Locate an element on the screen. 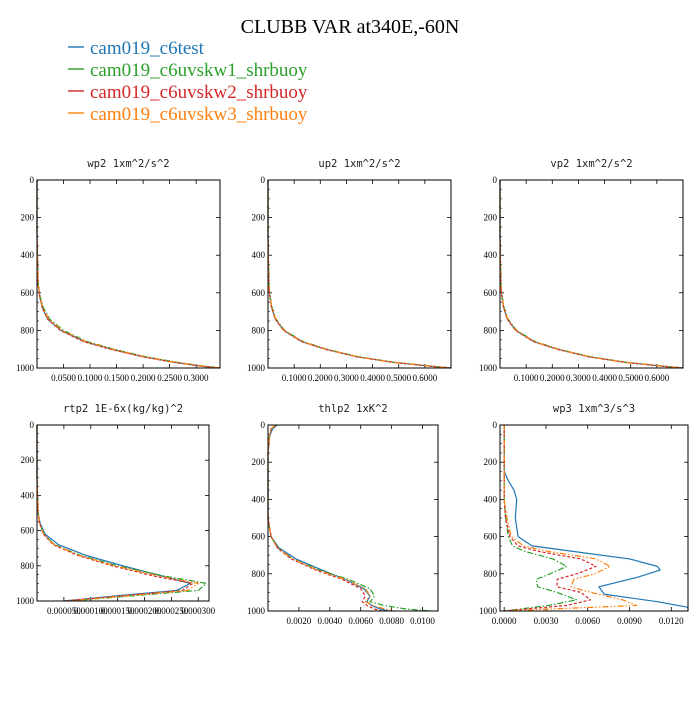 The width and height of the screenshot is (700, 705). xtick-label: 0.000250 is located at coordinates (172, 611).